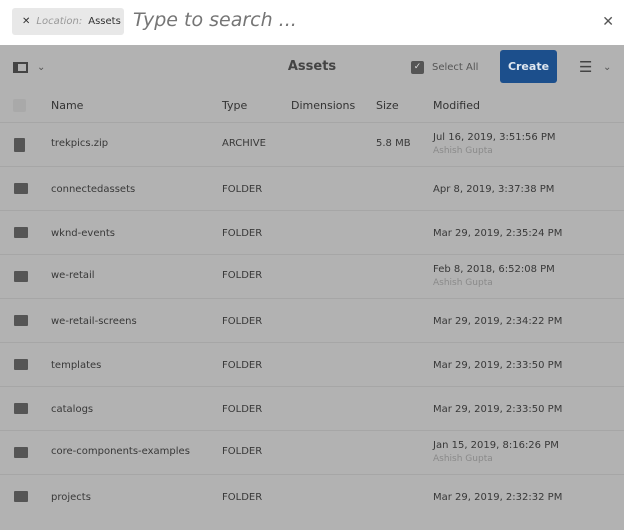  I want to click on location-tag: ✕ Location: Assets, so click(68, 21).